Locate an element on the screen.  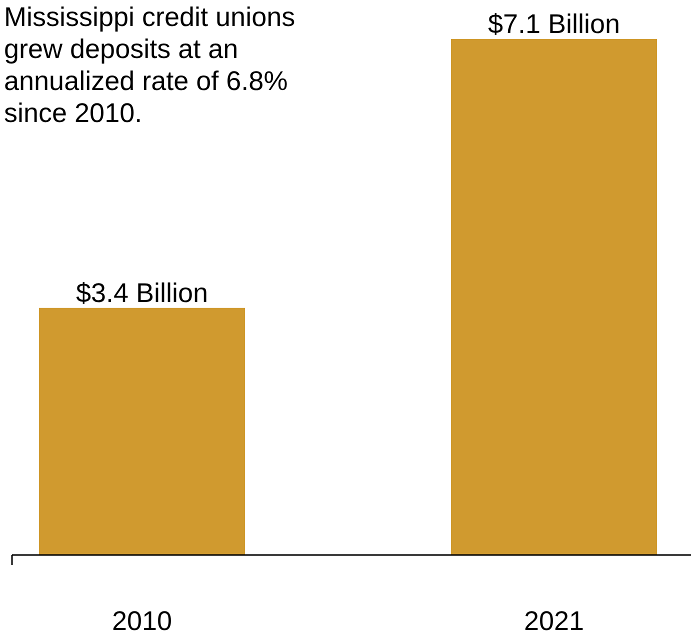
chart-title: Mississippi credit unions grew deposits at an annualized rate of 6.8% since 2010. is located at coordinates (150, 65).